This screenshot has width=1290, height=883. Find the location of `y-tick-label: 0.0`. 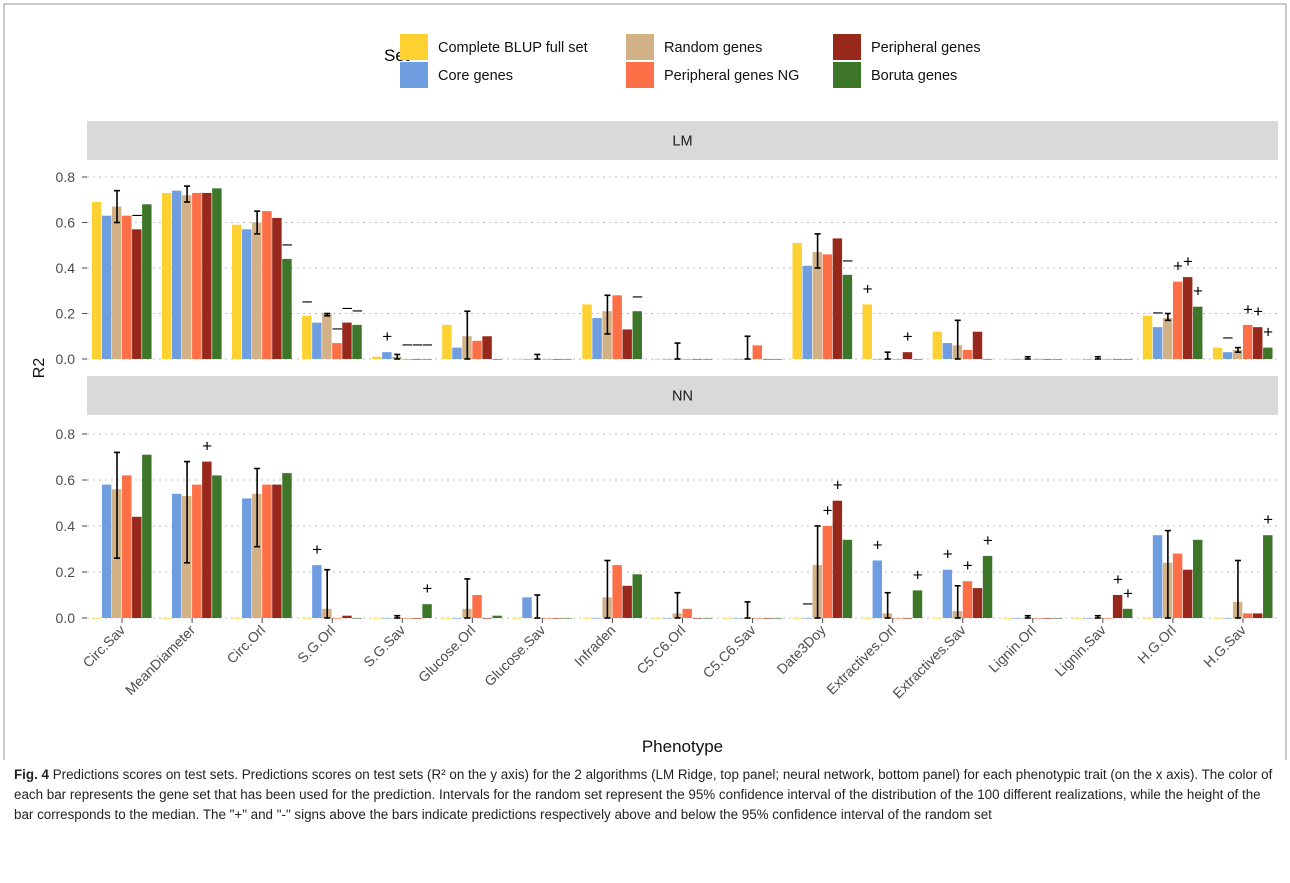

y-tick-label: 0.0 is located at coordinates (66, 618).